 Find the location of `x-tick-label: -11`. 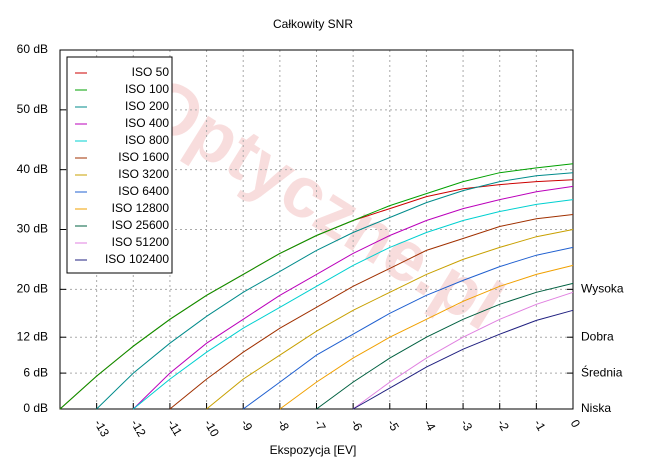

x-tick-label: -11 is located at coordinates (175, 428).